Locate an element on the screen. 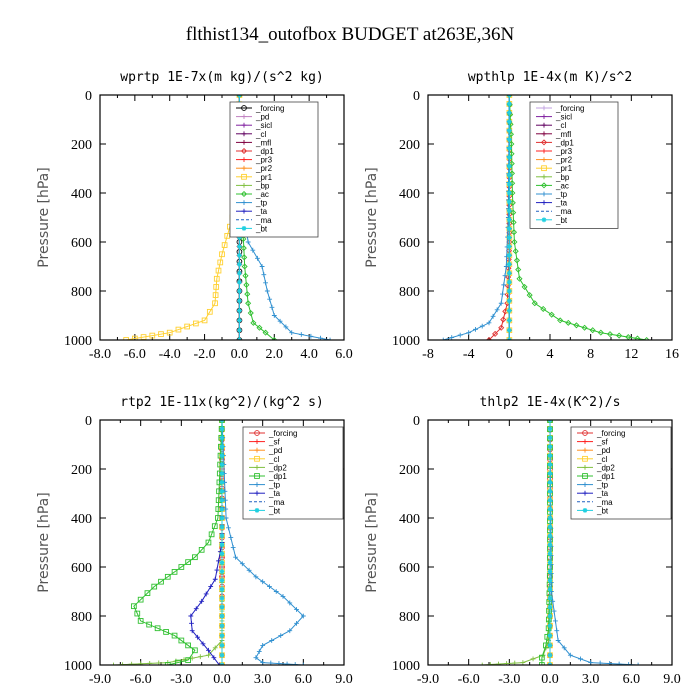 This screenshot has height=700, width=700. legend-label: _tp is located at coordinates (561, 194).